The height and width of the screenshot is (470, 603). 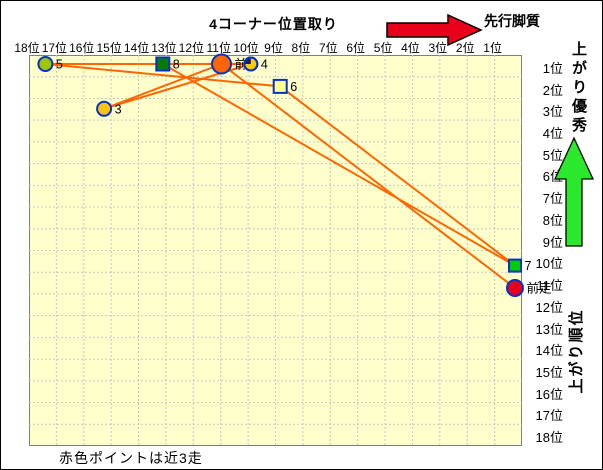 I want to click on front-runner-arrow-icon, so click(x=434, y=30).